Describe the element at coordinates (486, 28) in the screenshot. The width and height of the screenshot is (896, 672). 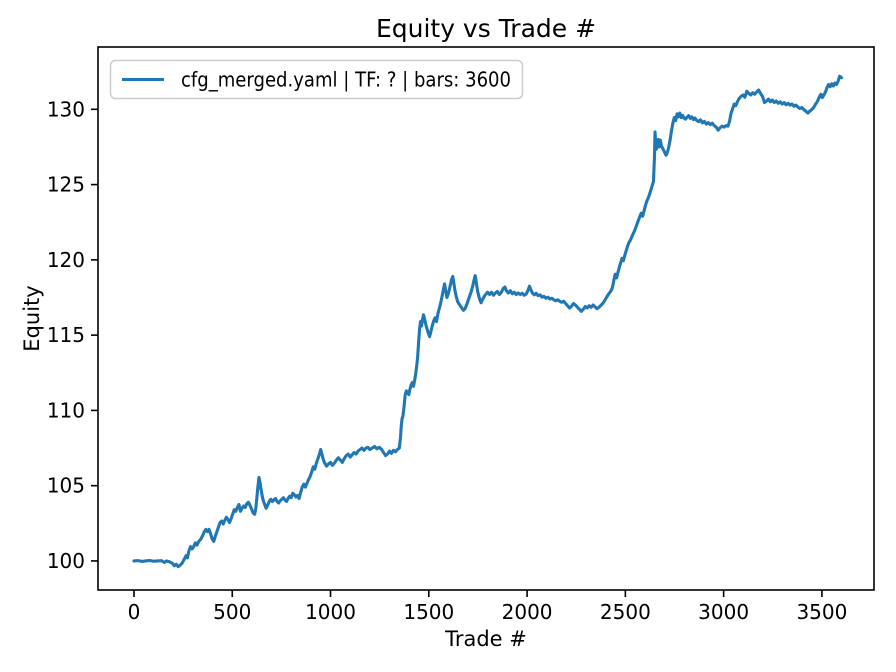
I see `chart-title: Equity vs Trade #` at that location.